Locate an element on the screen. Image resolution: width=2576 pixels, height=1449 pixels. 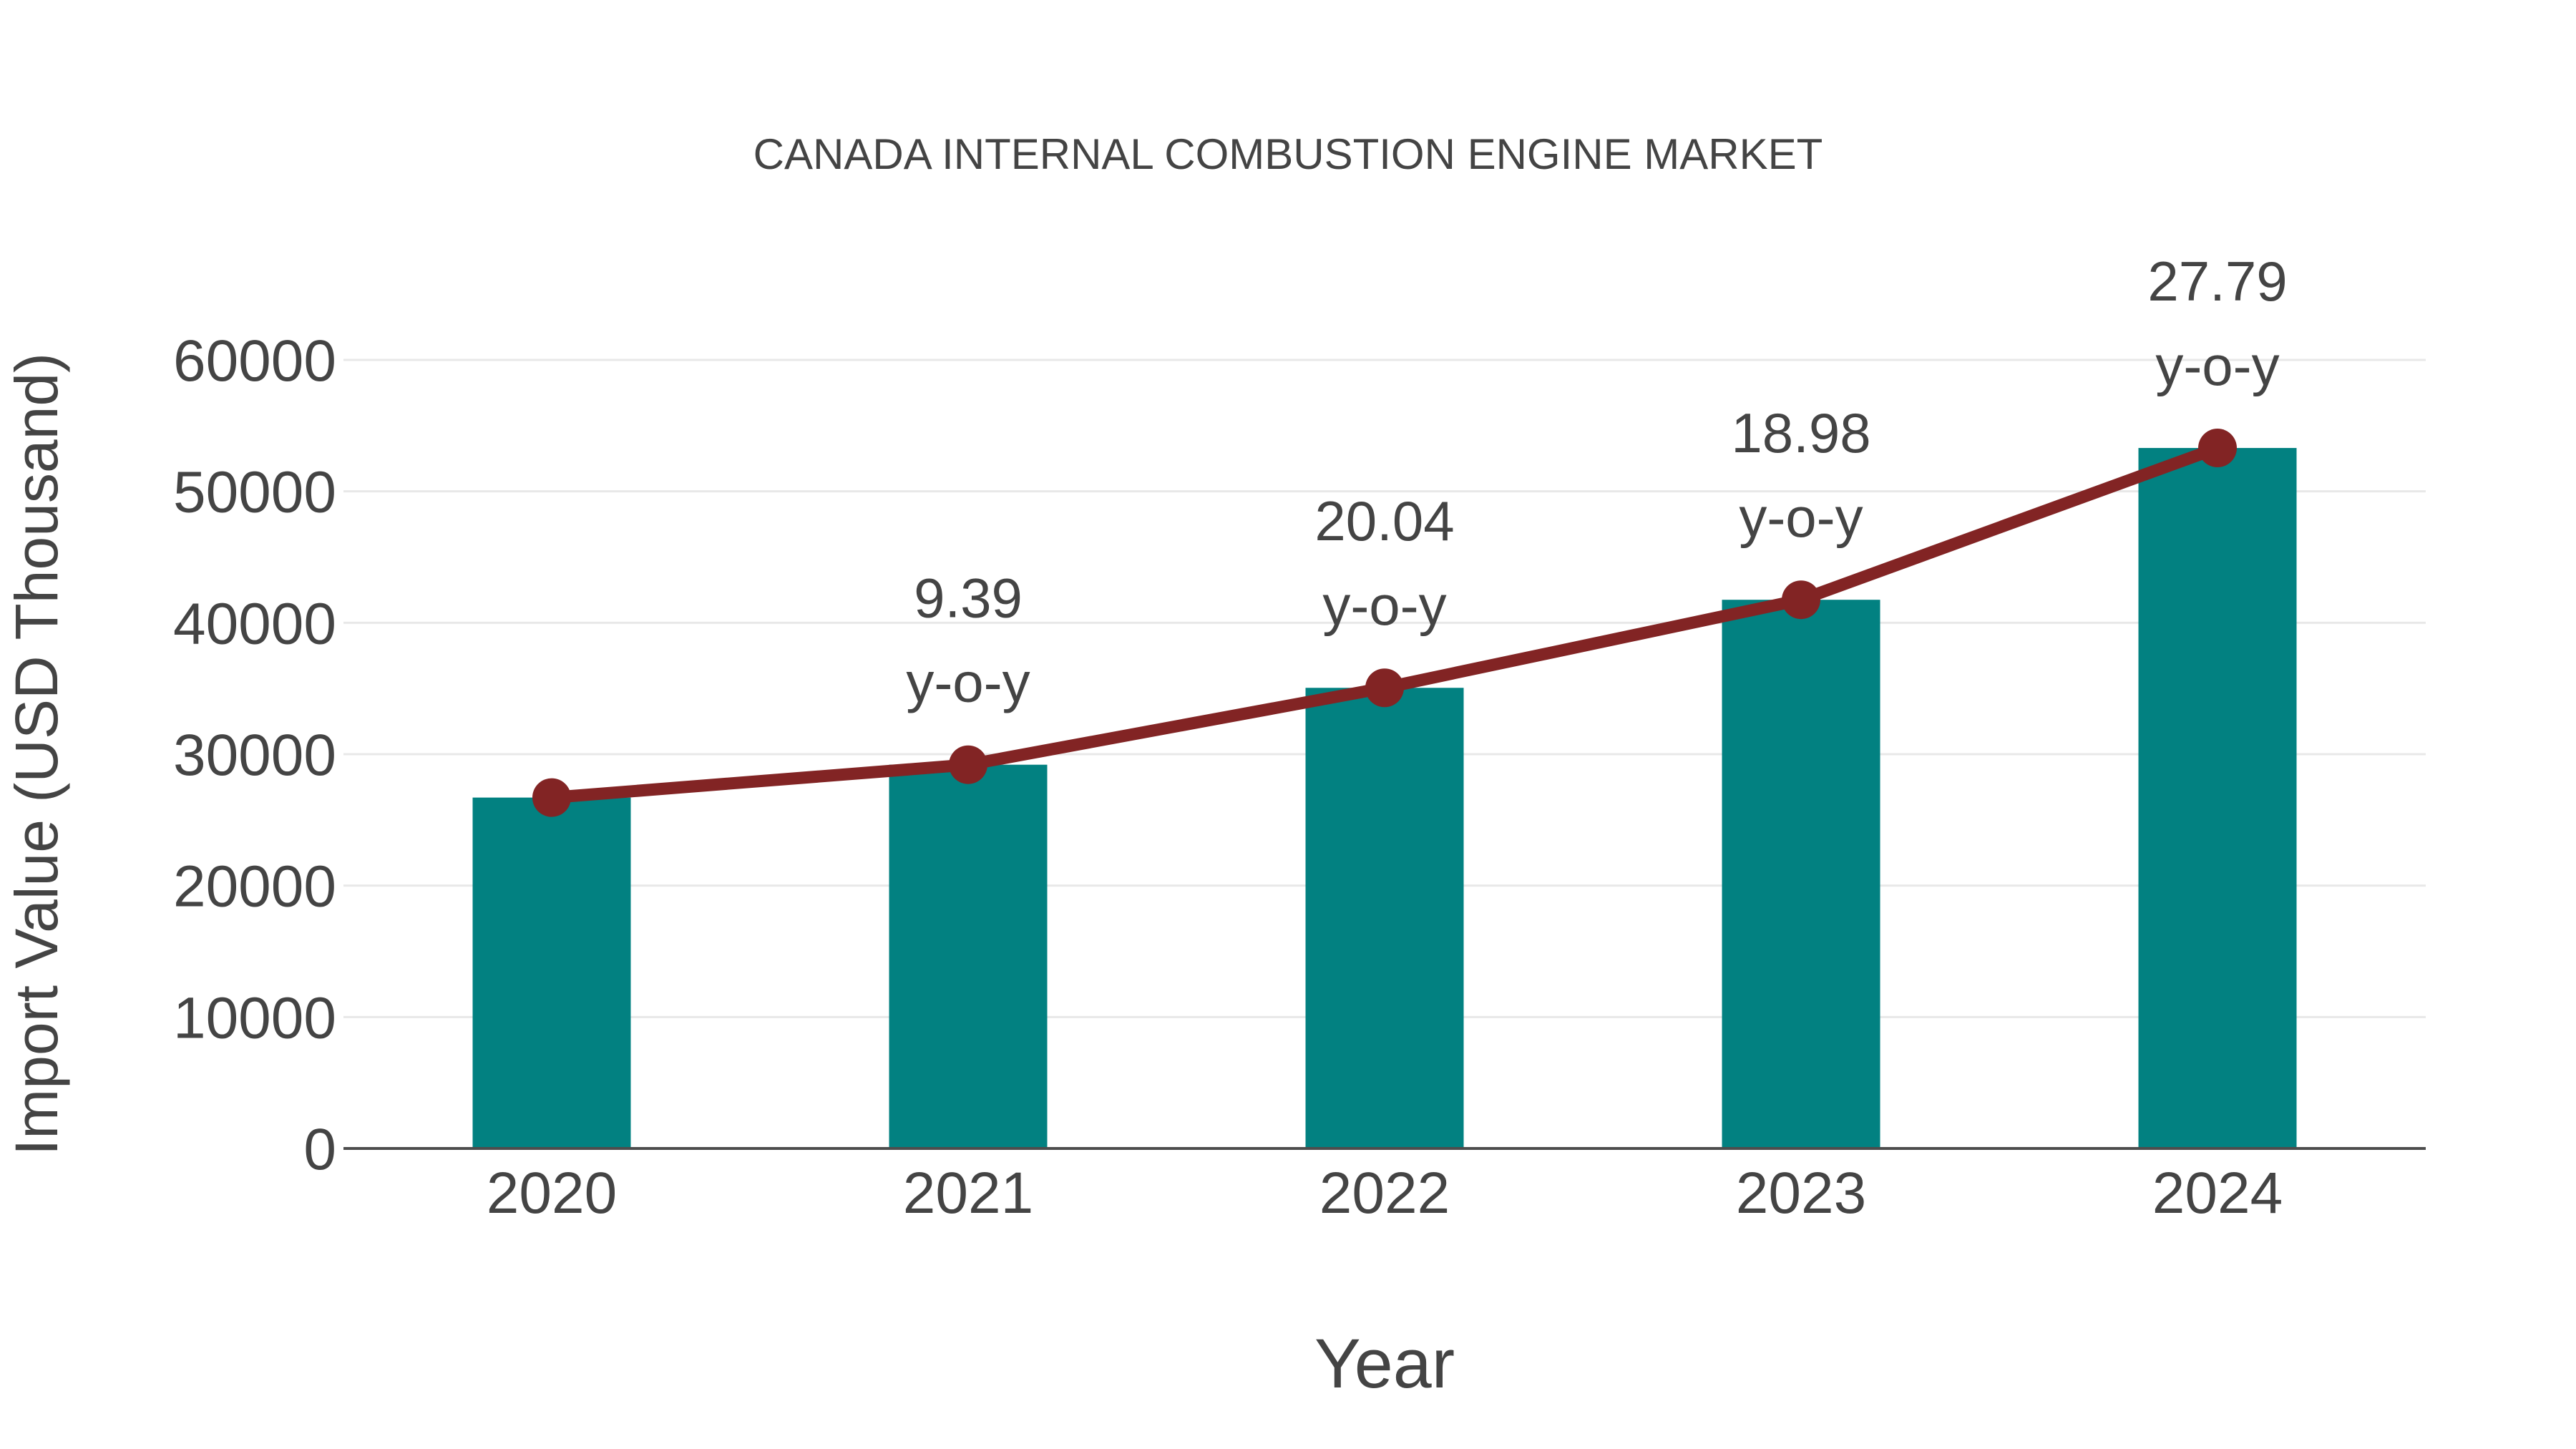
growth-marker-2022 is located at coordinates (1384, 688).